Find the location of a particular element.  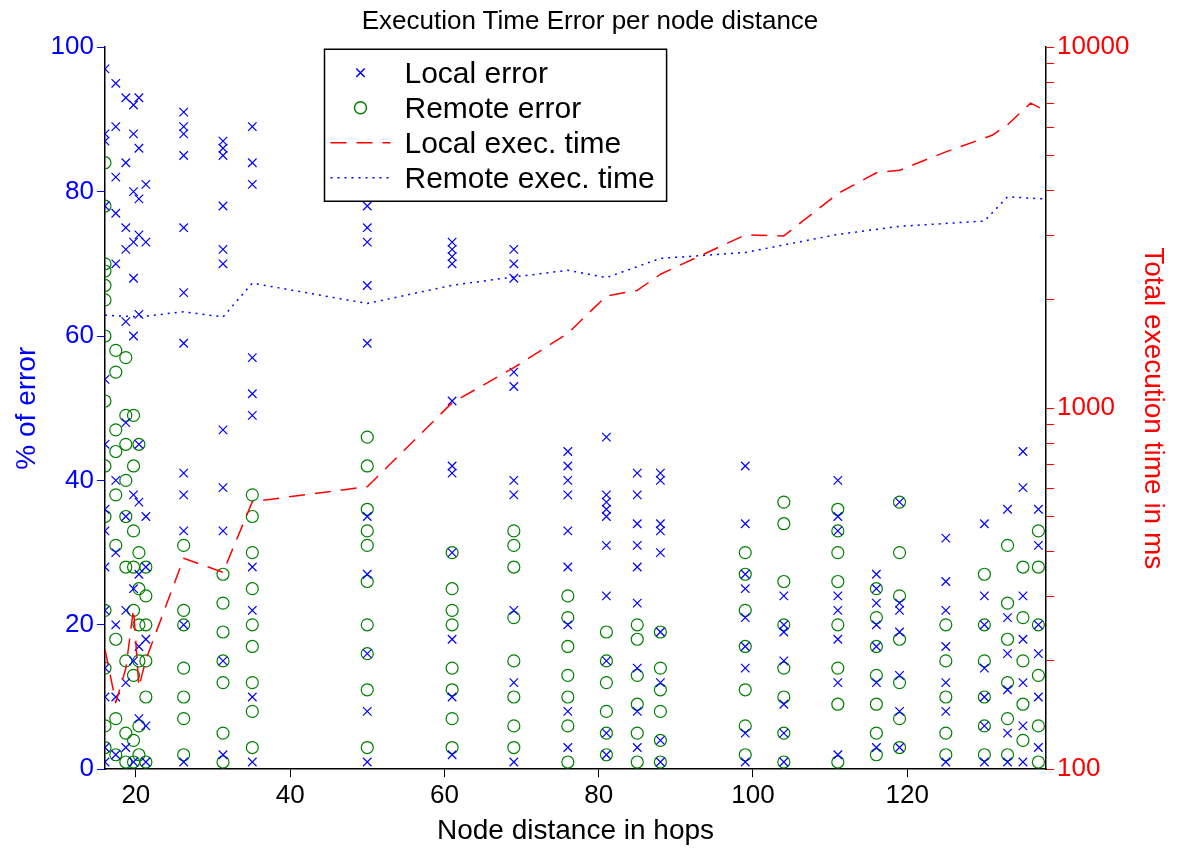

y2-tick-label: 10000 is located at coordinates (1093, 45).